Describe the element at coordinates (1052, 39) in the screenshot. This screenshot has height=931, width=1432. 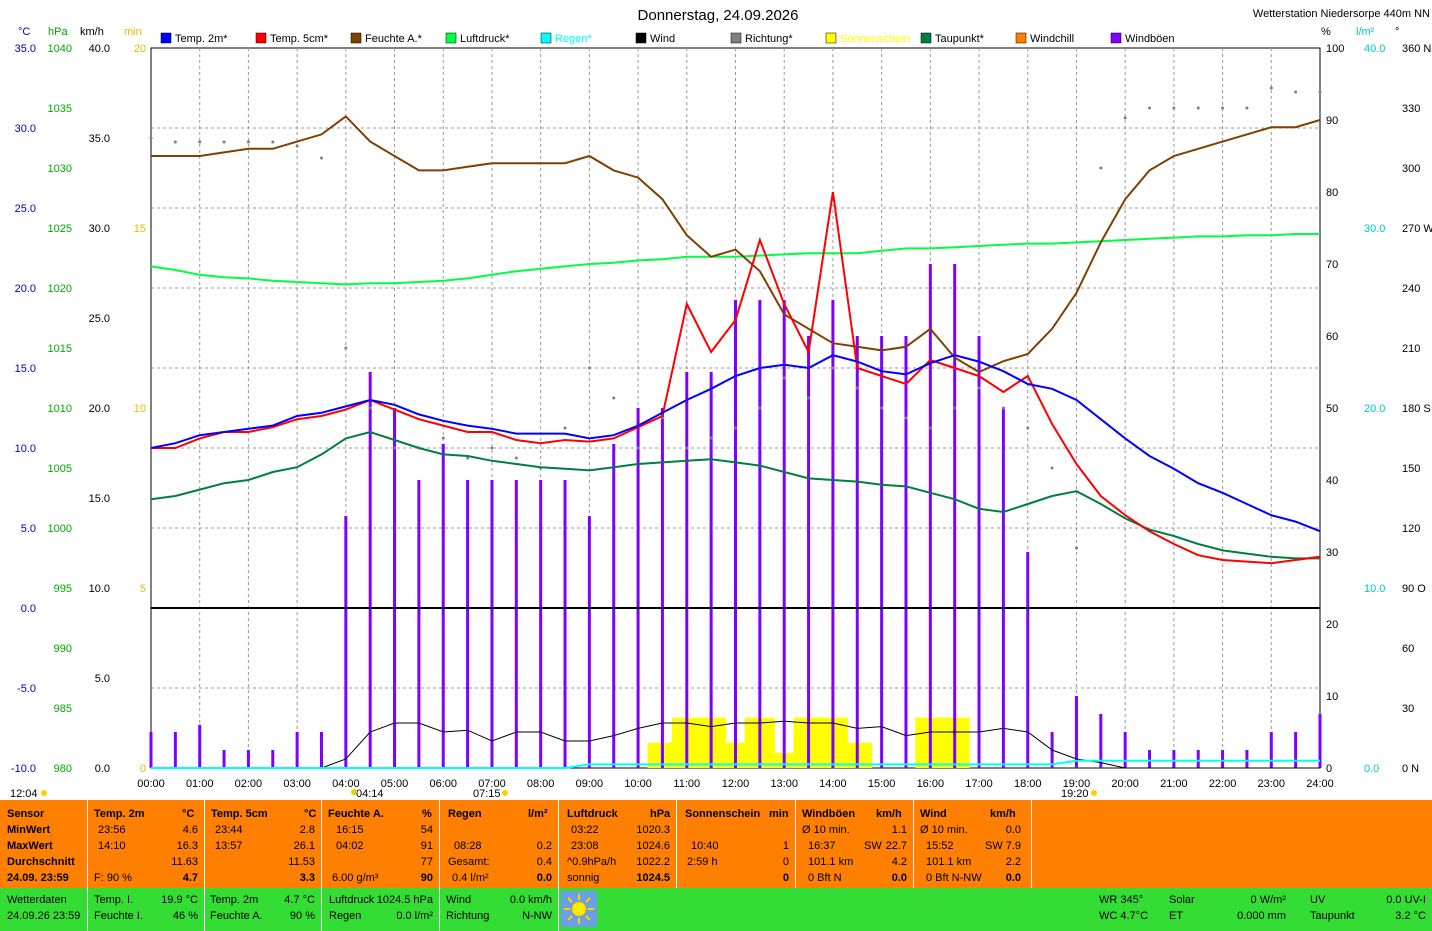
I see `legend-label: Windchill` at that location.